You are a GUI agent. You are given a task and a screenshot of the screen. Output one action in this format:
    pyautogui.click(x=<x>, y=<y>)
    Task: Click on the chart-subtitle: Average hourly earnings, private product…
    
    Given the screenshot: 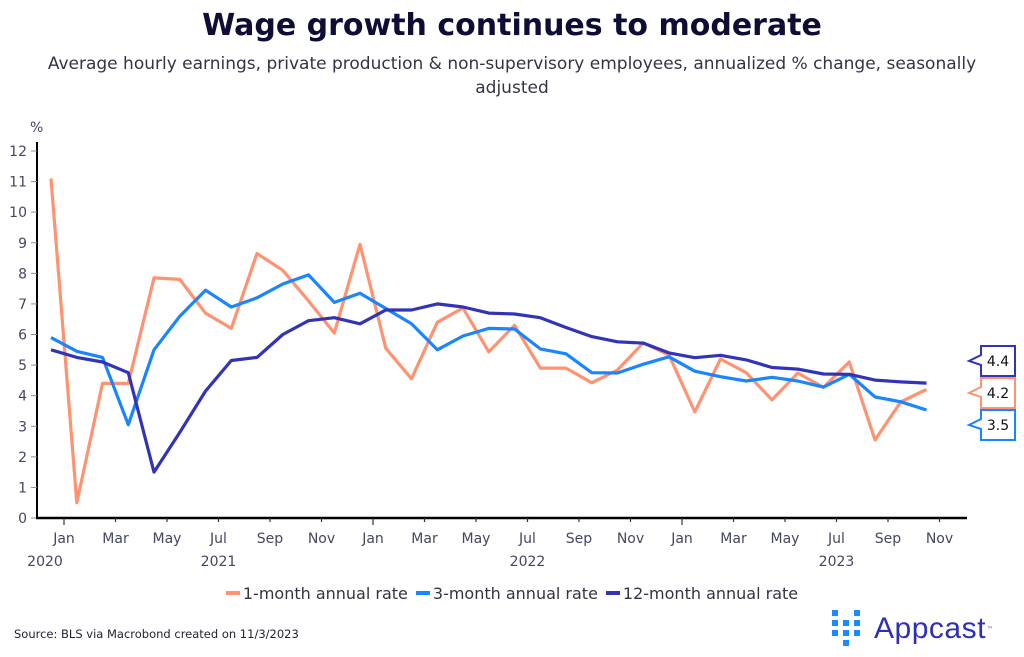 What is the action you would take?
    pyautogui.click(x=512, y=76)
    